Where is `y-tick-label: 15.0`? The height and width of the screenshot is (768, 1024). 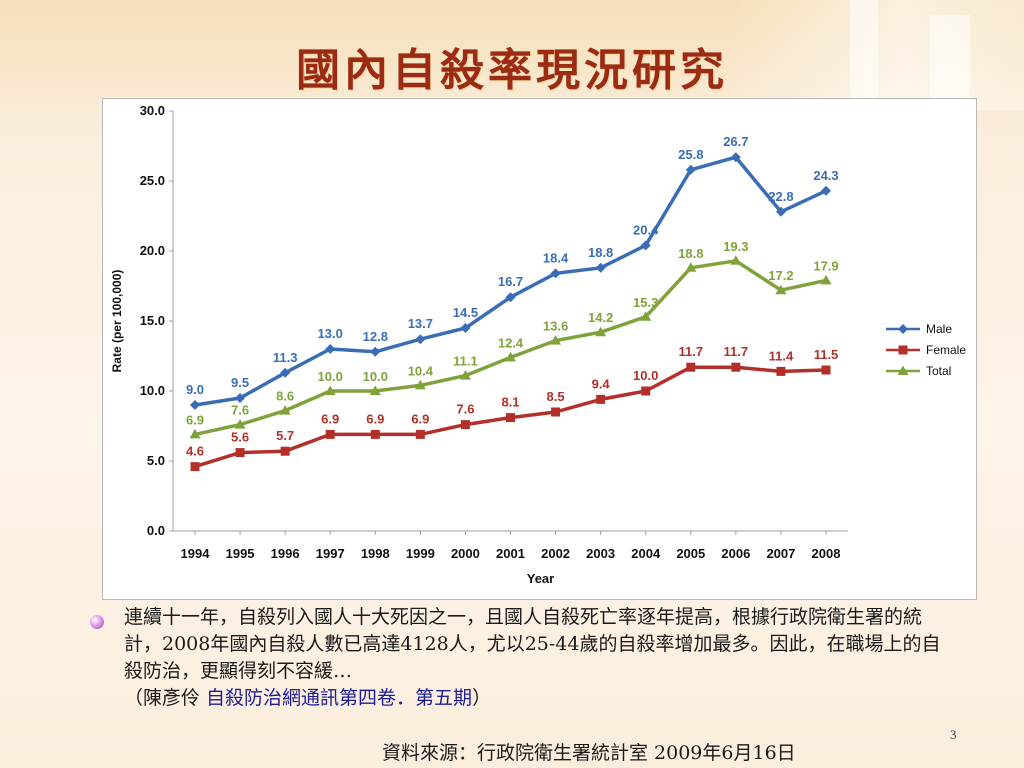 y-tick-label: 15.0 is located at coordinates (152, 320).